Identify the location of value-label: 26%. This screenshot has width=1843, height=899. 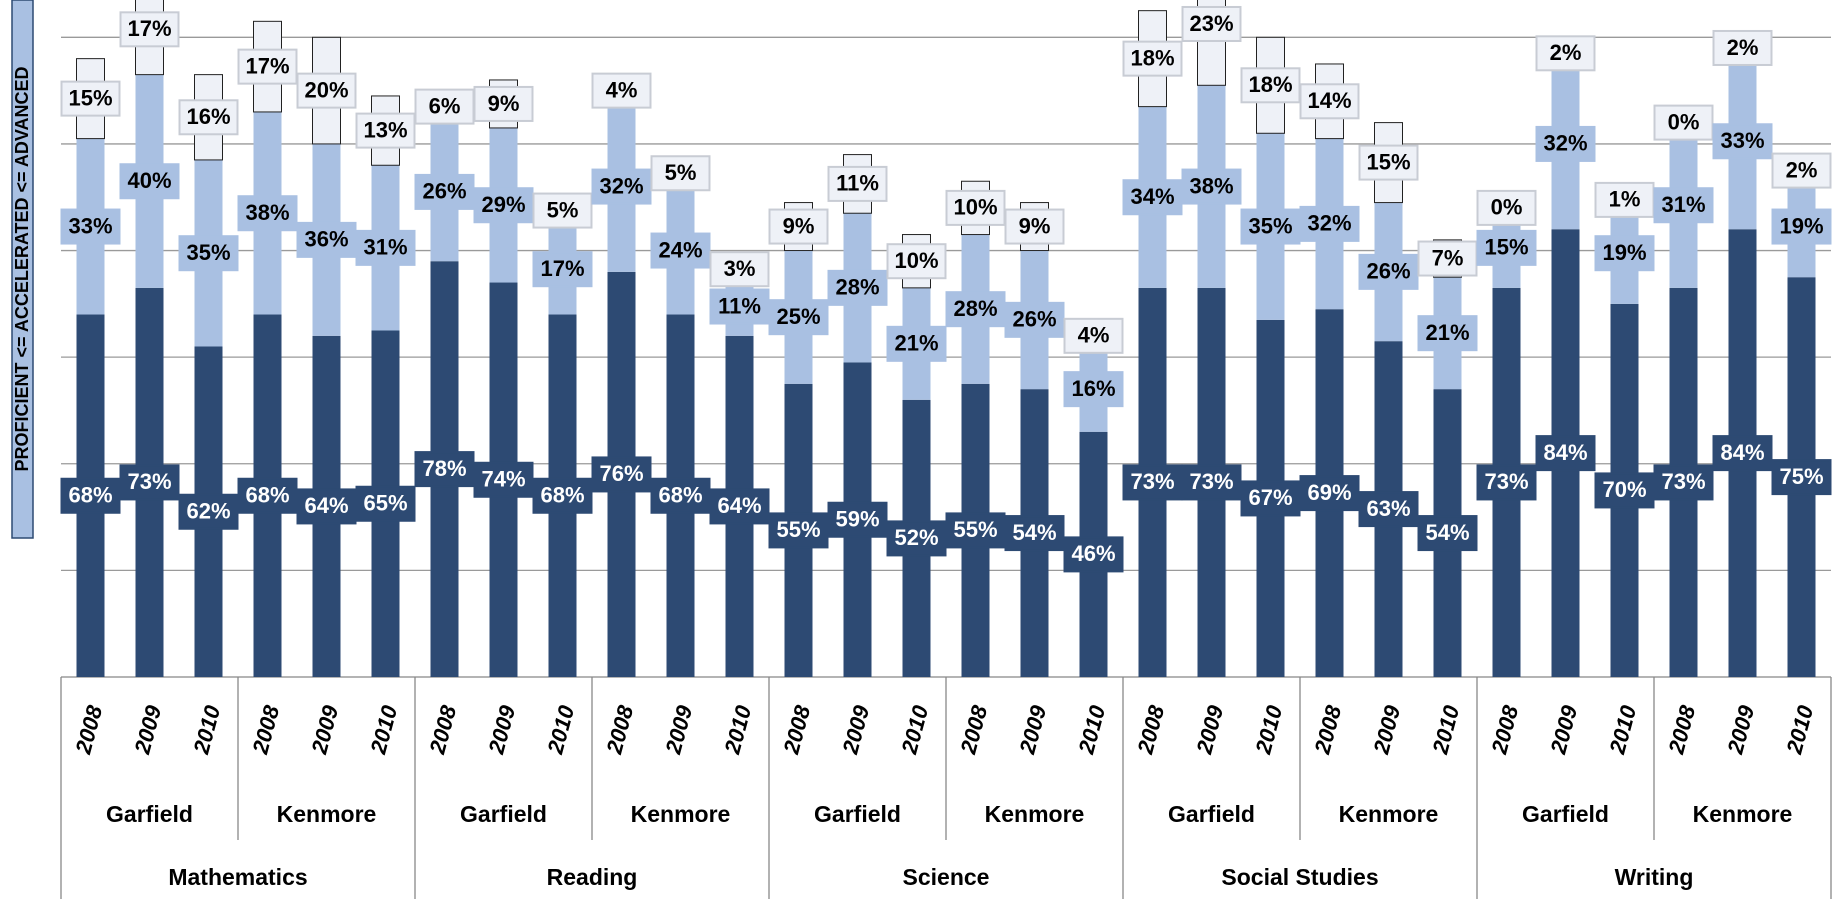
(444, 191).